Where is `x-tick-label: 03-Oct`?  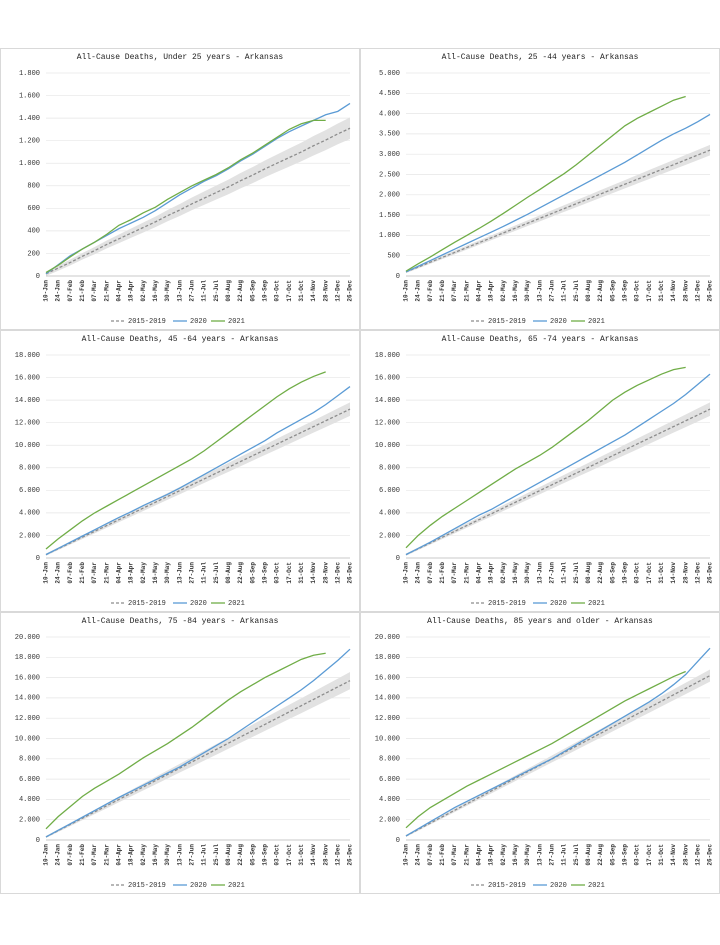 x-tick-label: 03-Oct is located at coordinates (637, 855).